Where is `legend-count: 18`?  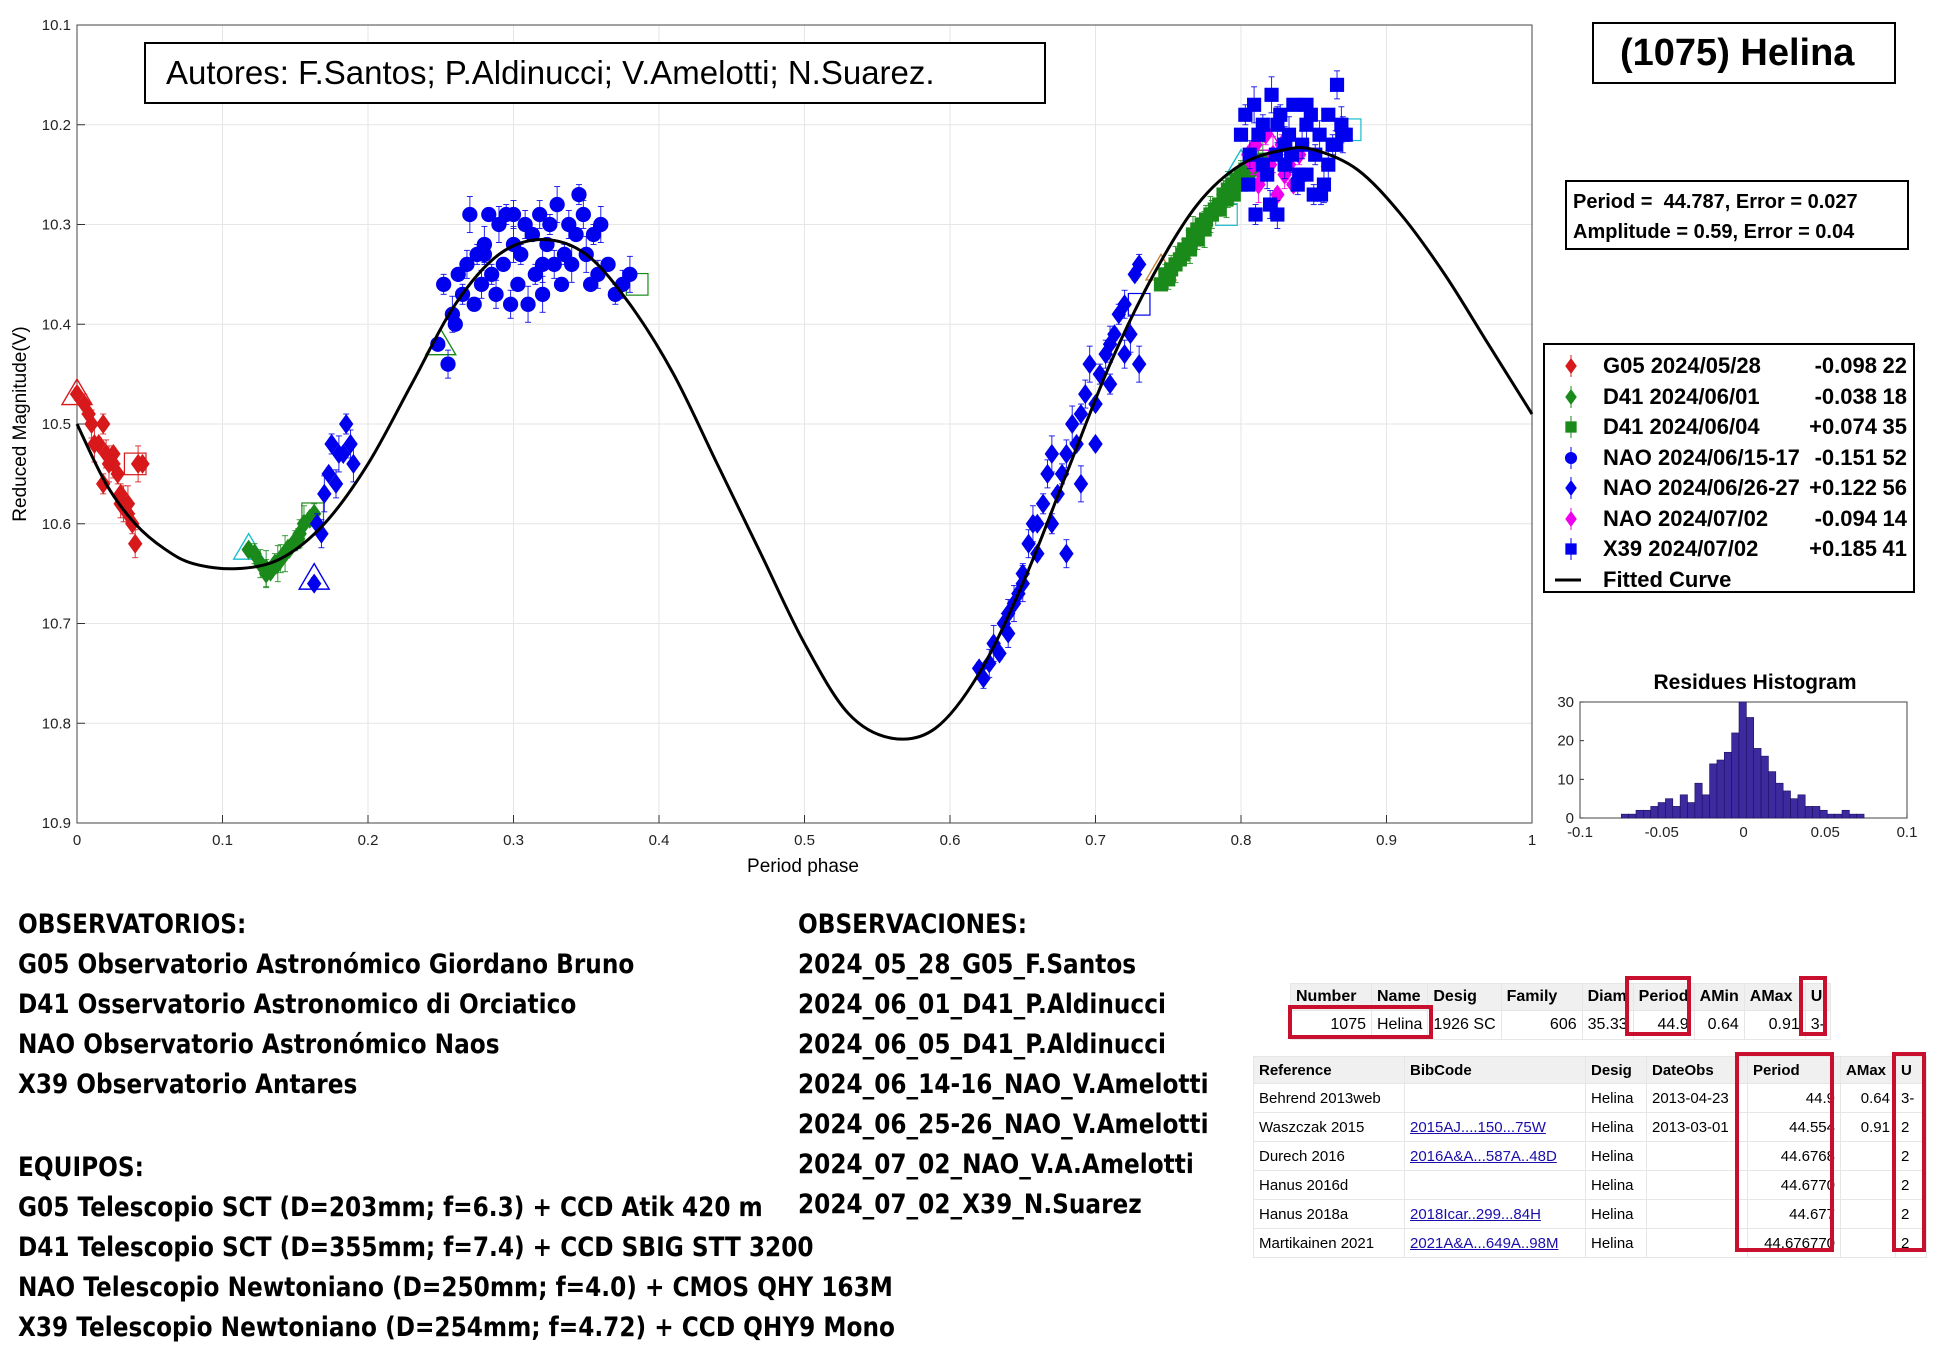 legend-count: 18 is located at coordinates (1894, 396).